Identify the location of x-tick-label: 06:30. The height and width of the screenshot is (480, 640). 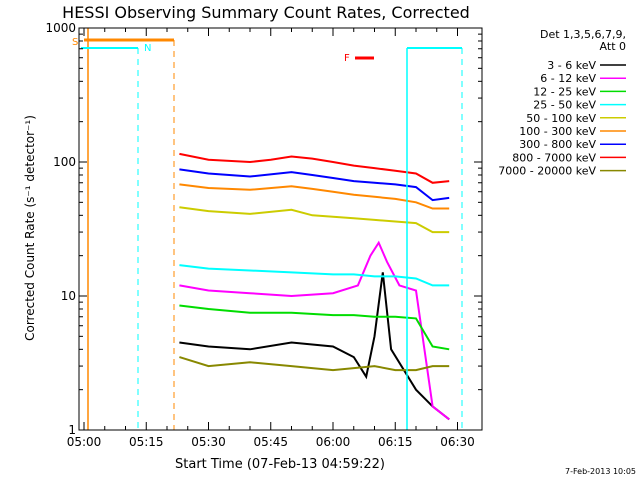
(457, 442).